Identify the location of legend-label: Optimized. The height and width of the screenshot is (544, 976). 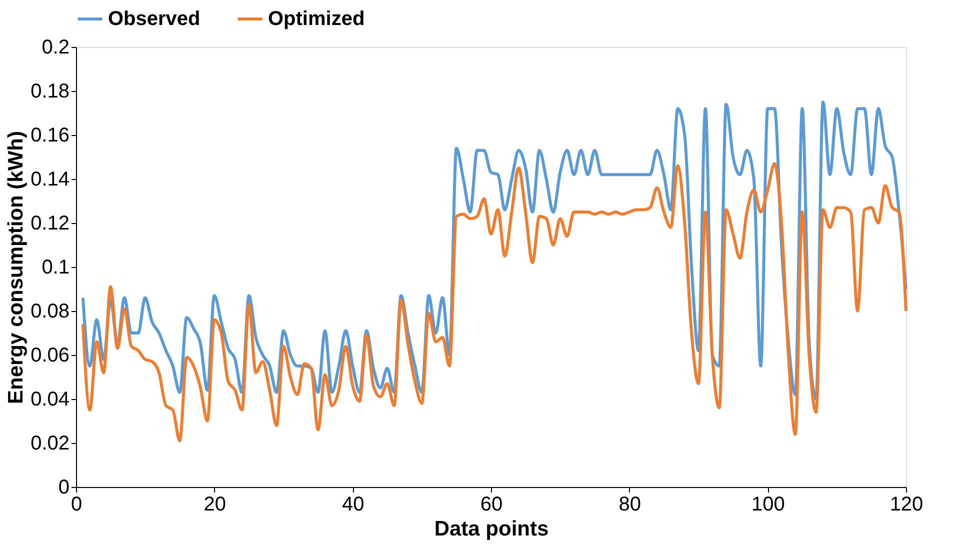
(316, 19).